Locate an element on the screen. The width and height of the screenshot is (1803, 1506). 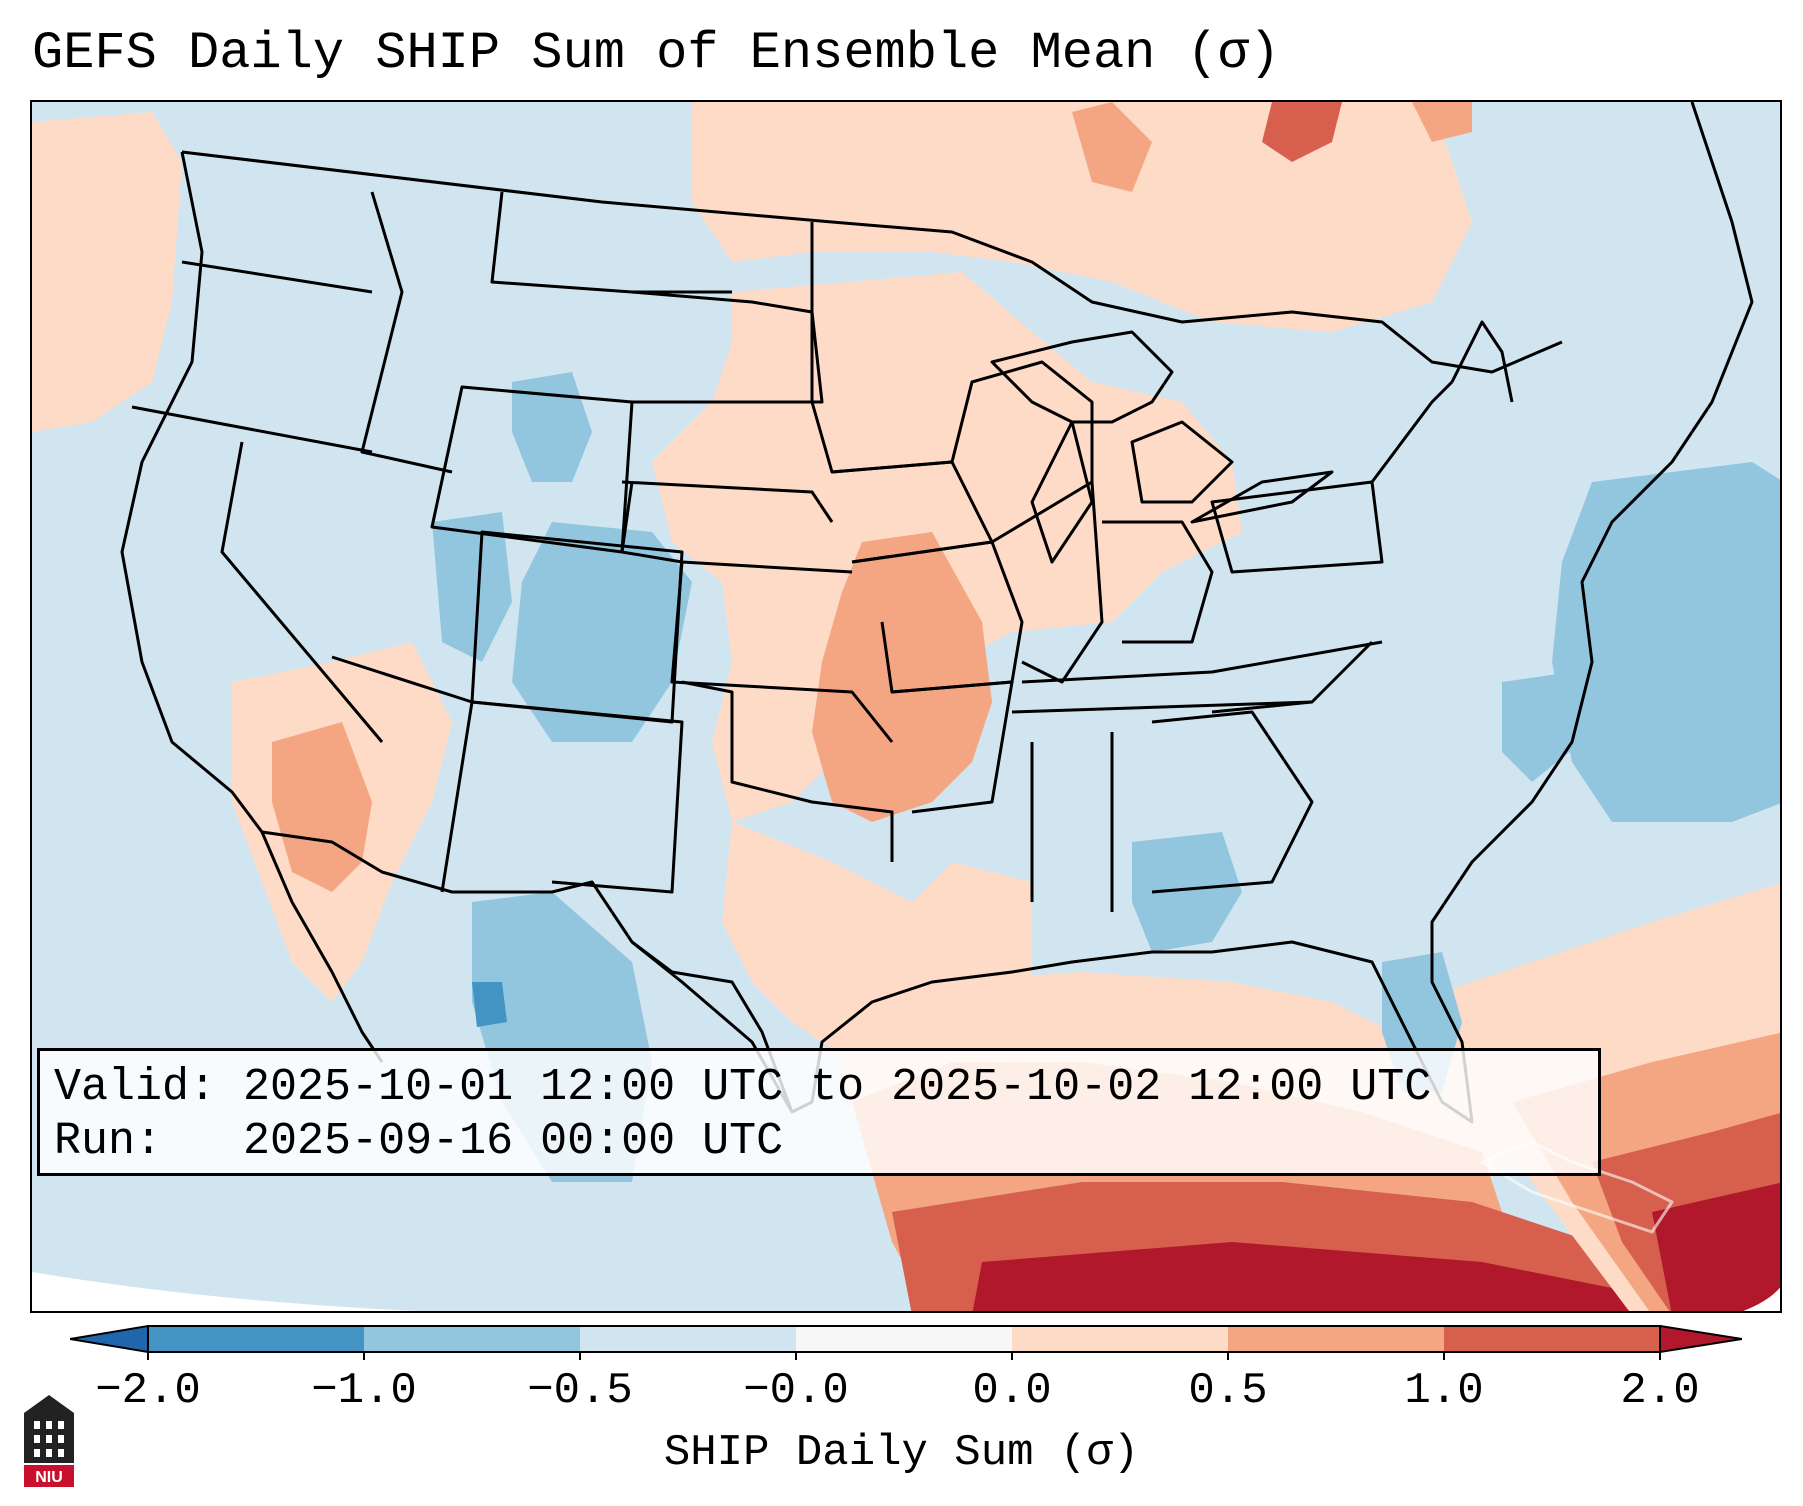
colorbar-extend-low is located at coordinates (109, 1339).